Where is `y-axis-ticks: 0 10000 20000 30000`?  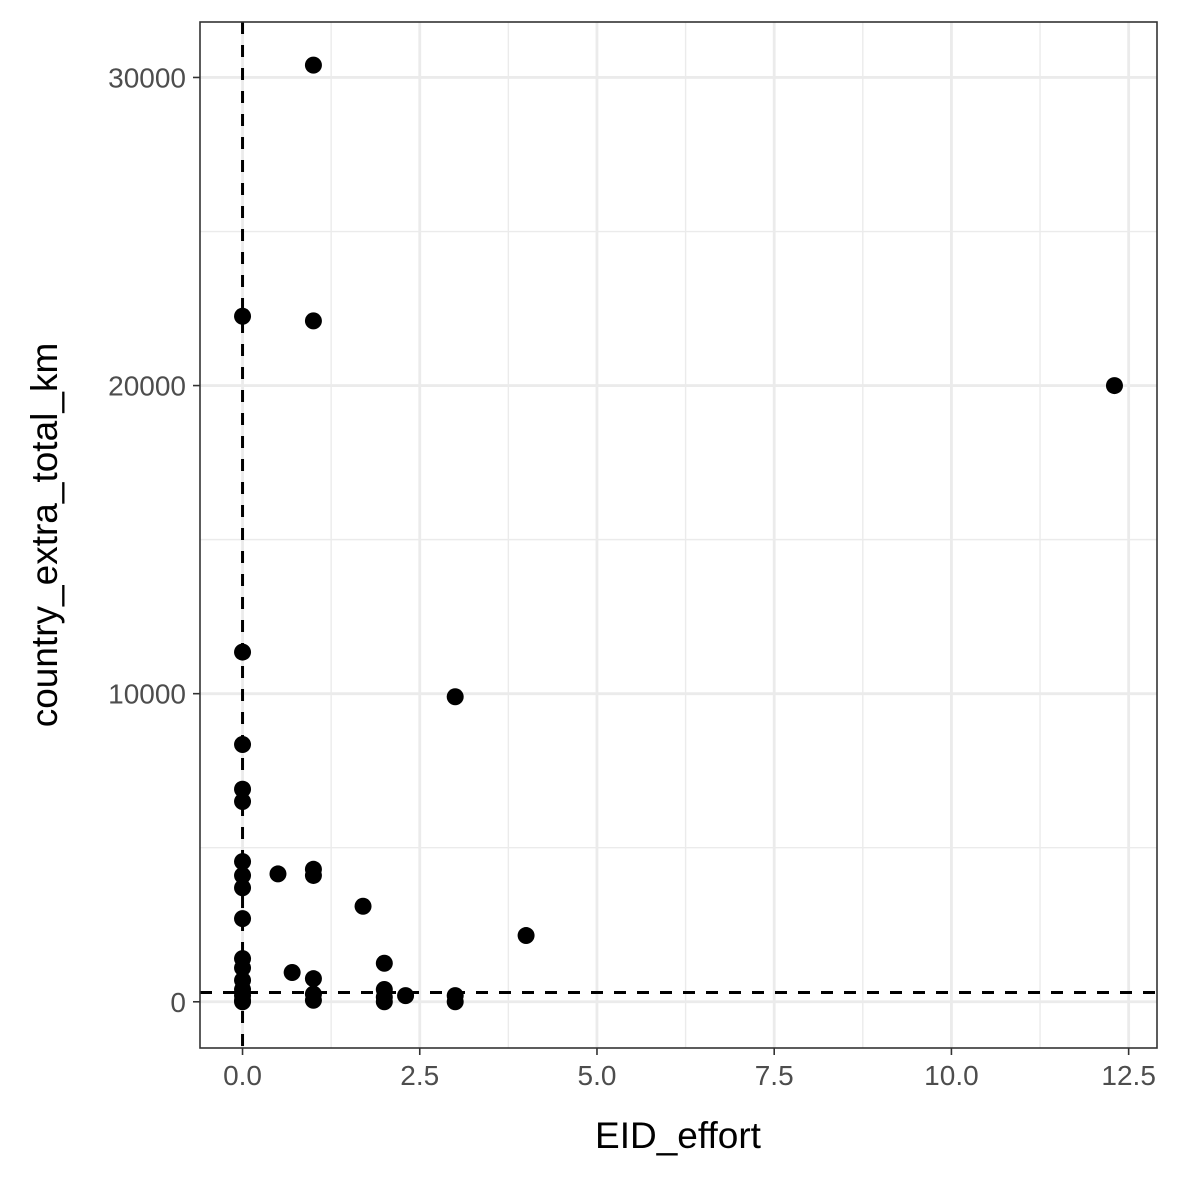
y-axis-ticks: 0 10000 20000 30000 is located at coordinates (154, 540).